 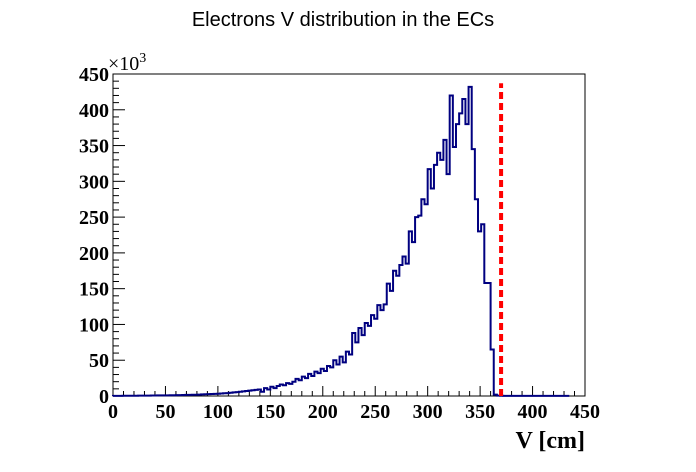 What do you see at coordinates (533, 412) in the screenshot?
I see `x-tick-label: 400` at bounding box center [533, 412].